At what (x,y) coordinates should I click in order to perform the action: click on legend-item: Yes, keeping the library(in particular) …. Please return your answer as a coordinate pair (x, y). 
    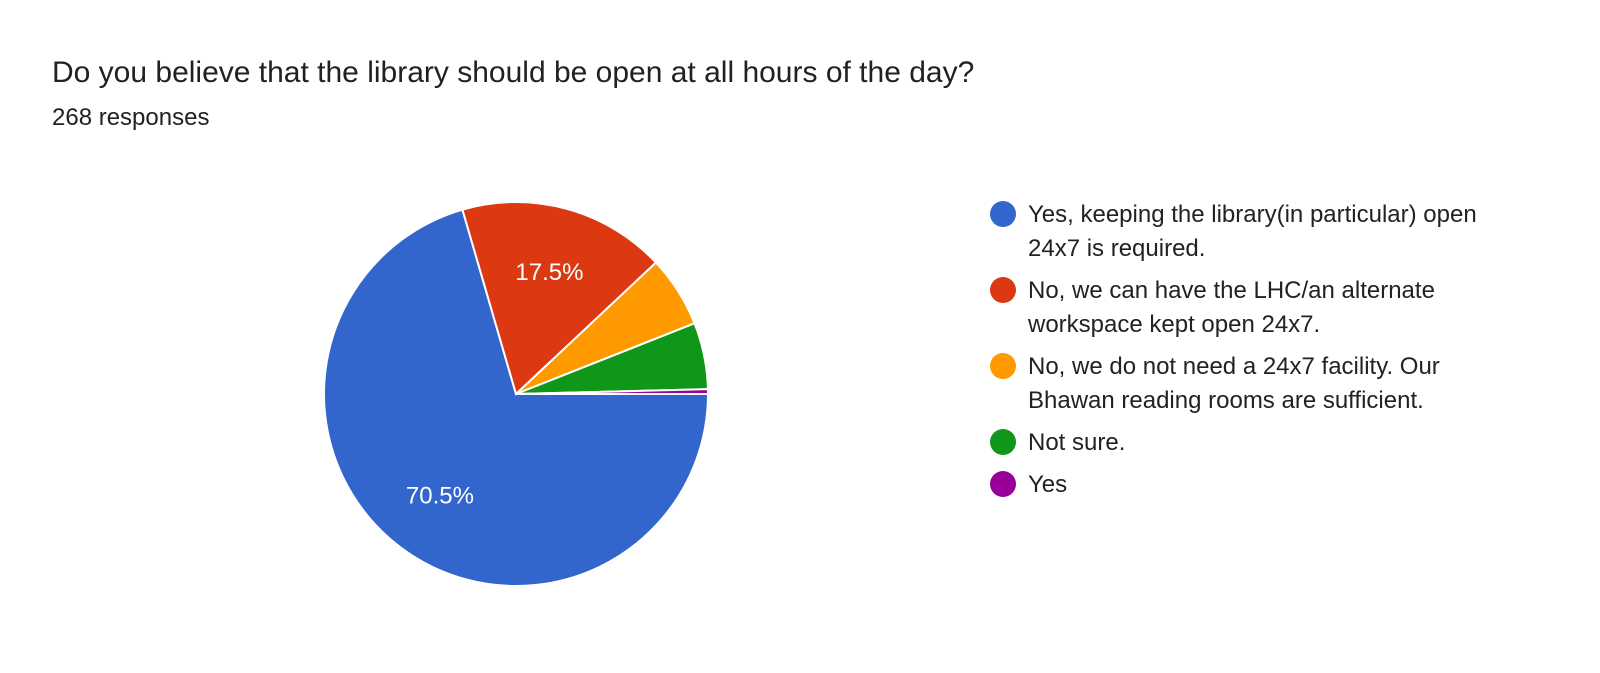
    Looking at the image, I should click on (1239, 232).